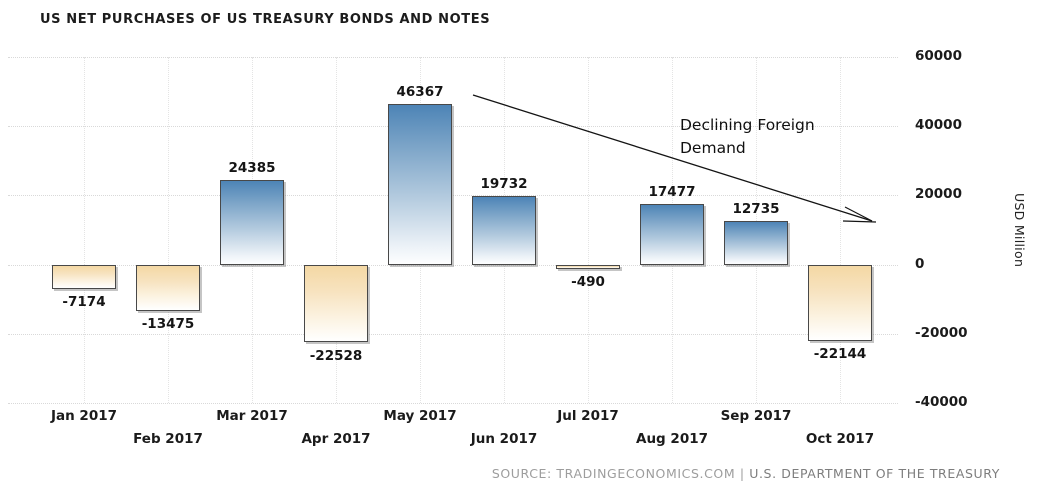  I want to click on annotation-line-1: Declining Foreign, so click(747, 125).